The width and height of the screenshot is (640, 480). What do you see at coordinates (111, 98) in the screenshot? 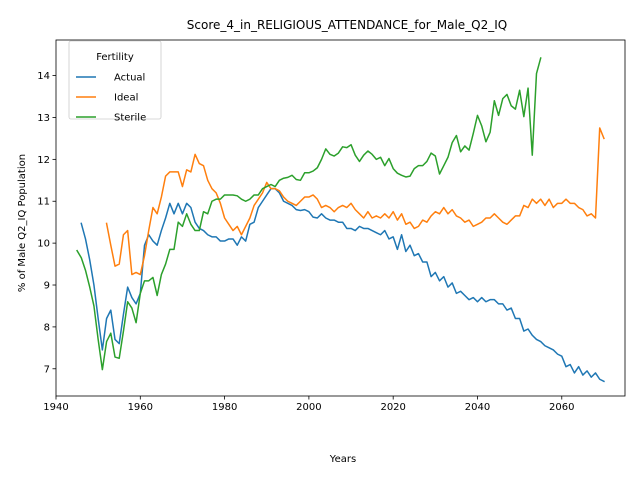
I see `legend-entries: Actual Ideal Sterile` at bounding box center [111, 98].